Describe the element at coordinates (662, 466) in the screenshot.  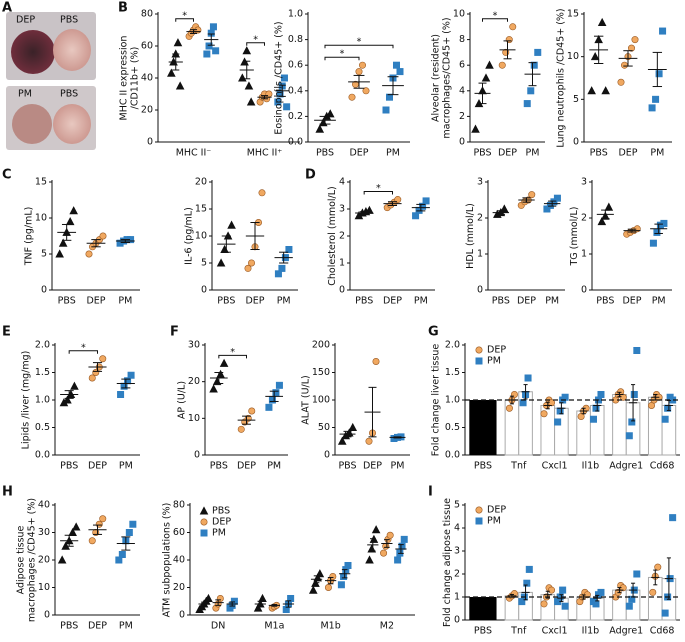
I see `x-tick-label: Cd68` at that location.